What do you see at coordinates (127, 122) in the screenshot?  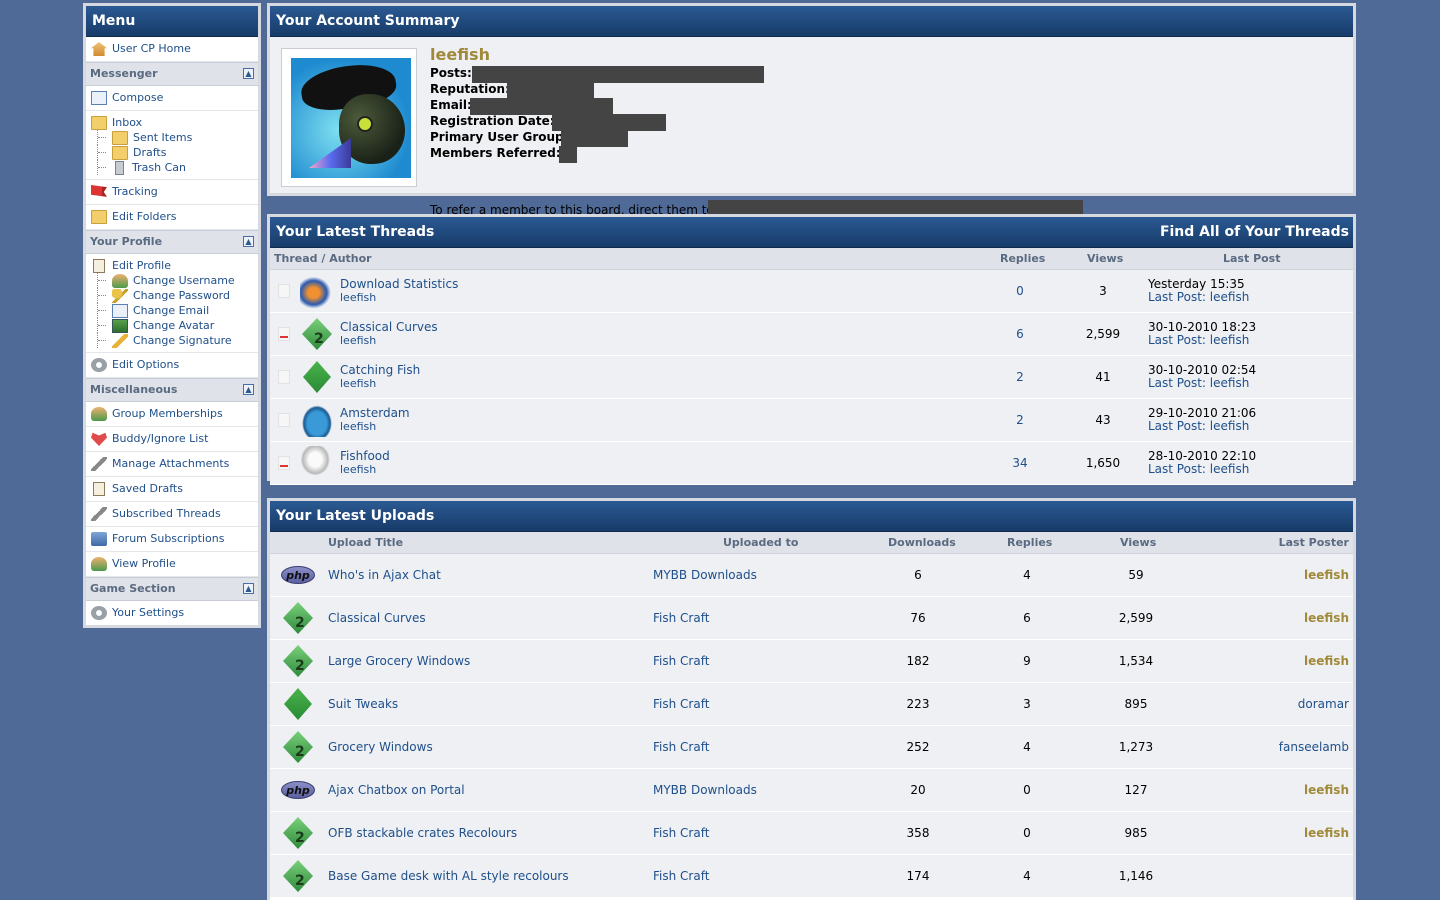 I see `menu-inbox-label: Inbox` at bounding box center [127, 122].